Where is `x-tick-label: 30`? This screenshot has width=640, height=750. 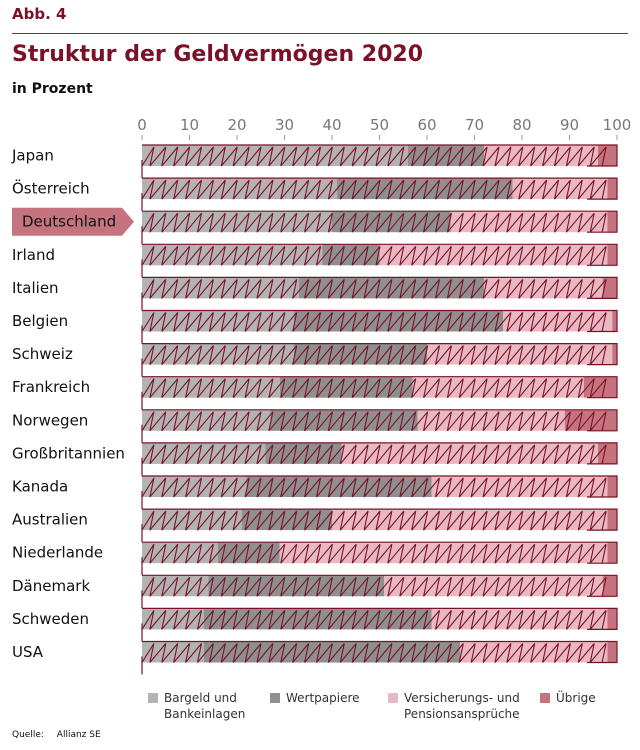
x-tick-label: 30 is located at coordinates (284, 125).